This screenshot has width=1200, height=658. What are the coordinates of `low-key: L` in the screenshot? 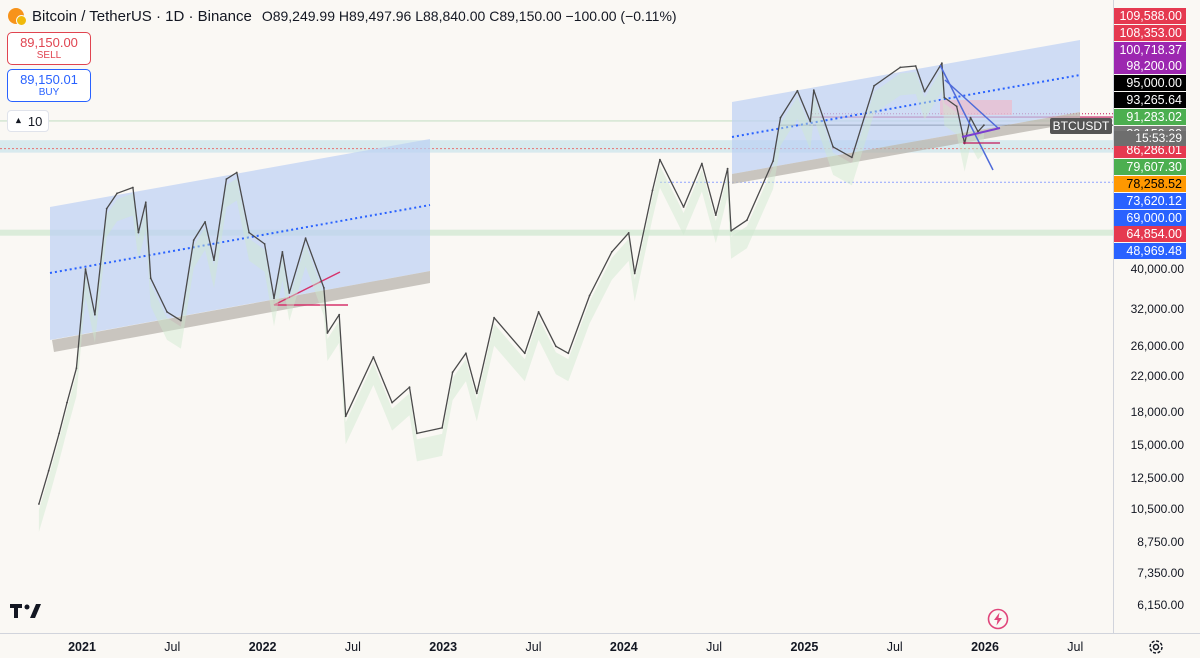 It's located at (419, 16).